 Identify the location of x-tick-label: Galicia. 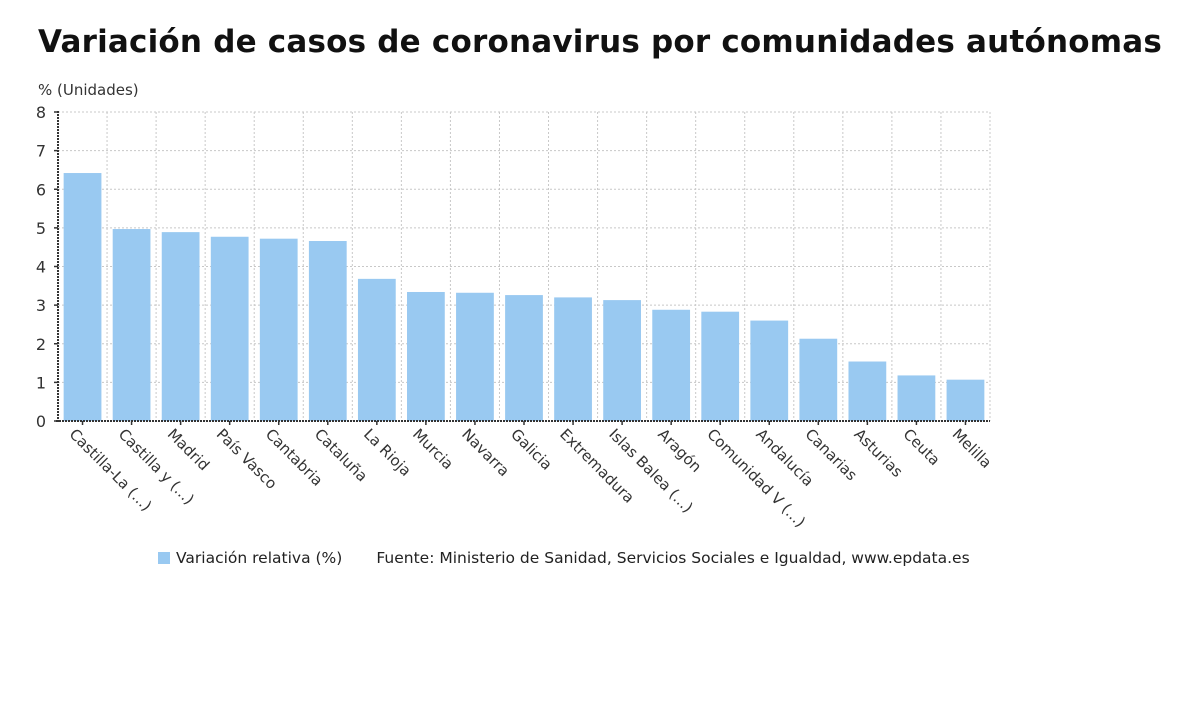
(531, 449).